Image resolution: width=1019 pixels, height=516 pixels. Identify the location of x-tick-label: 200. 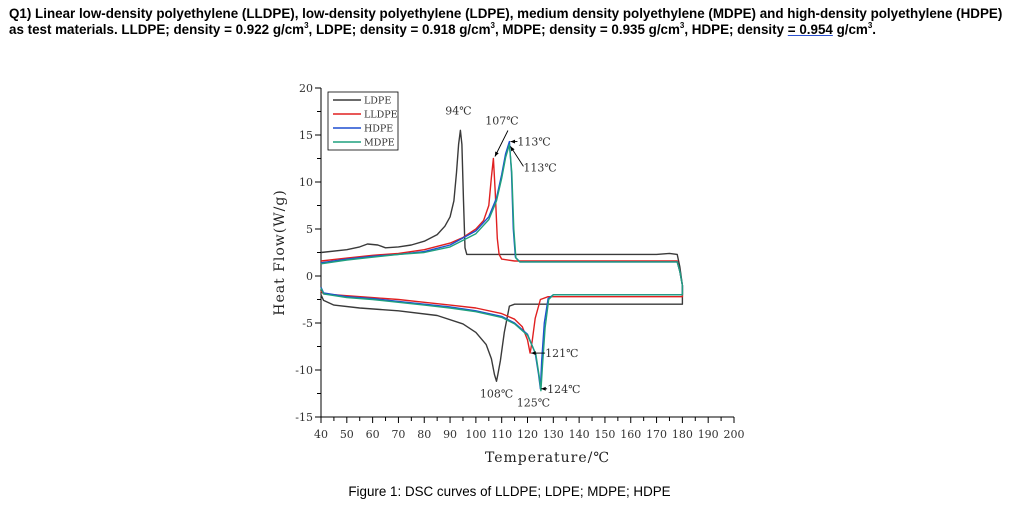
(734, 434).